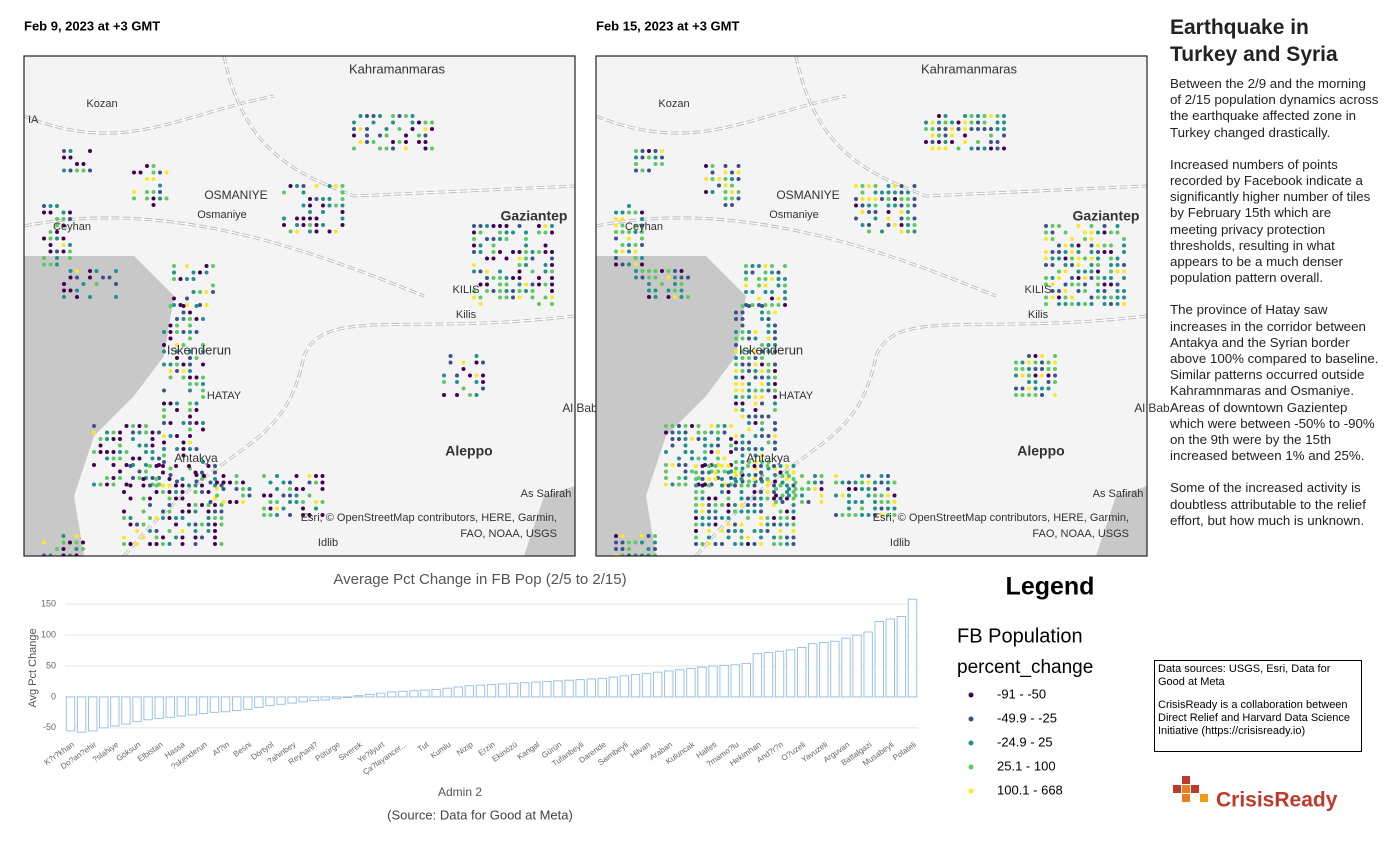  What do you see at coordinates (1186, 780) in the screenshot?
I see `logo-square` at bounding box center [1186, 780].